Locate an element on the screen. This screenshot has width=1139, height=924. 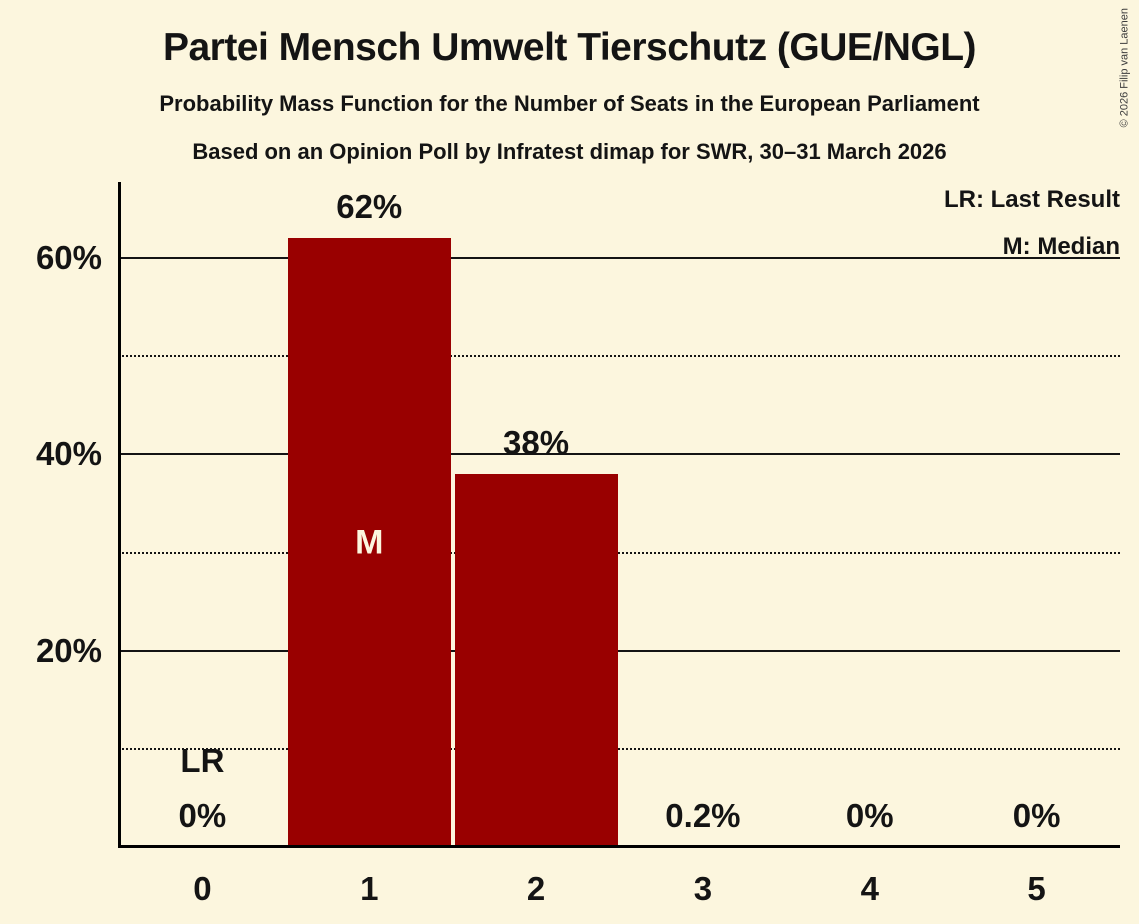
value-label-seats-2: 38% is located at coordinates (536, 442).